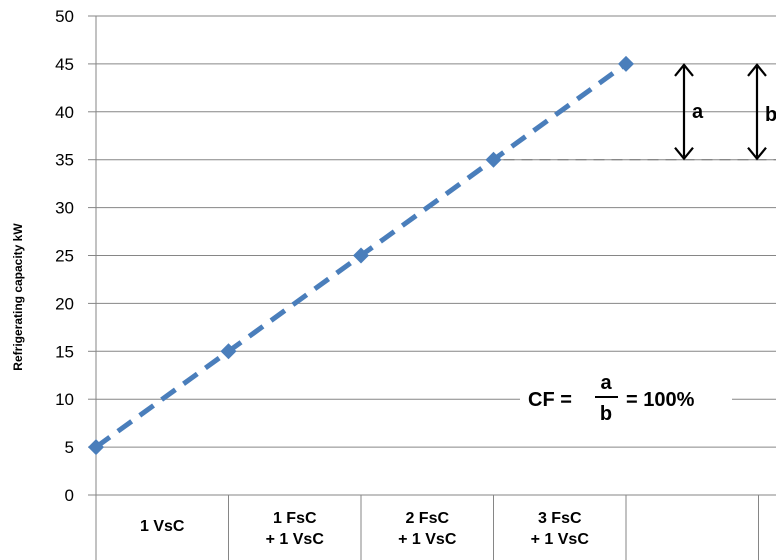 The width and height of the screenshot is (776, 560). I want to click on y-tick-label: 30, so click(64, 208).